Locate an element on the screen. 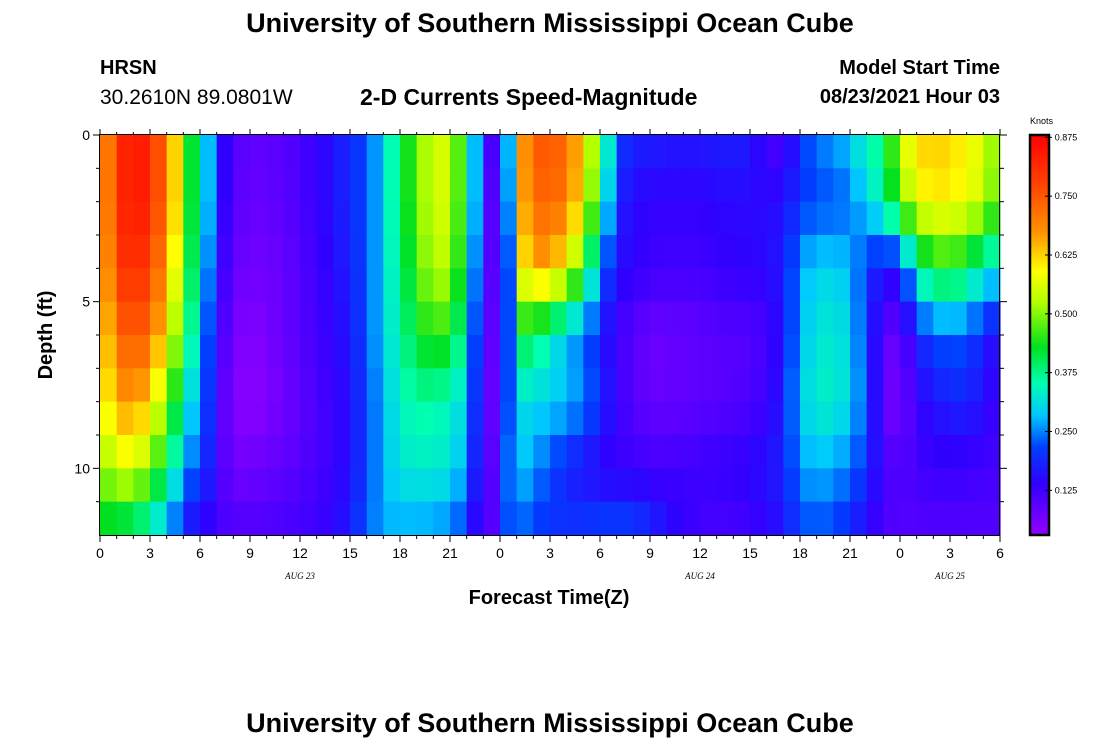 Image resolution: width=1100 pixels, height=750 pixels. y-tick-label: 0 is located at coordinates (86, 135).